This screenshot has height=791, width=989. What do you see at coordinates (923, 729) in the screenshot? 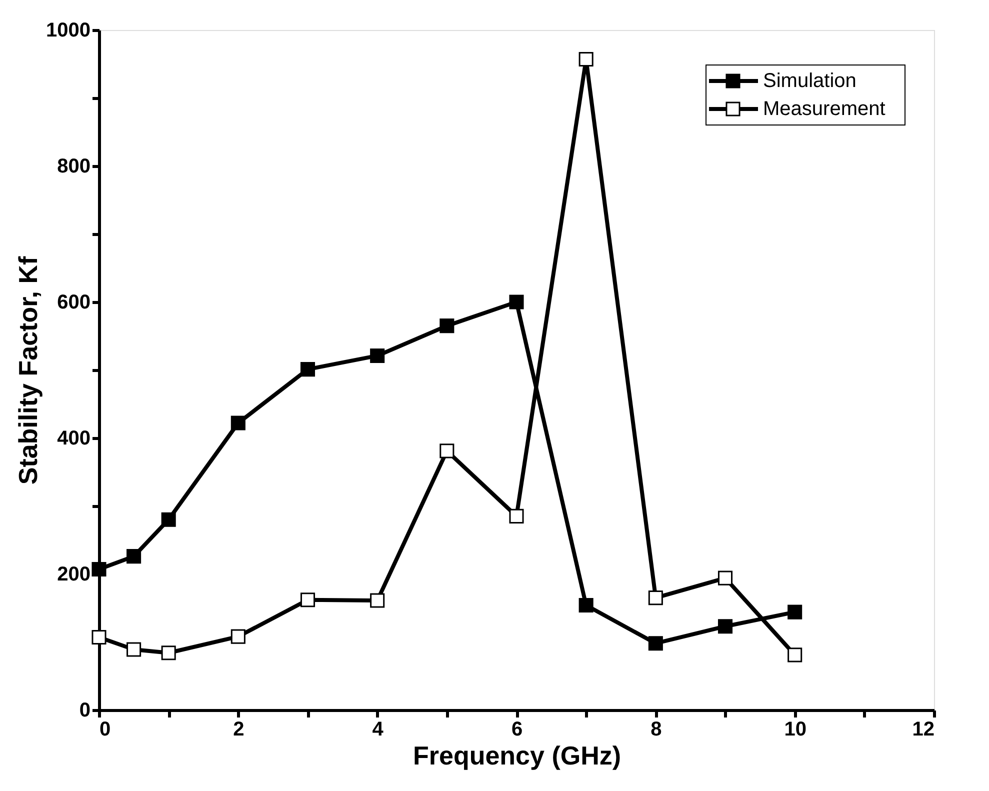
I see `x-tick-label: 12` at bounding box center [923, 729].